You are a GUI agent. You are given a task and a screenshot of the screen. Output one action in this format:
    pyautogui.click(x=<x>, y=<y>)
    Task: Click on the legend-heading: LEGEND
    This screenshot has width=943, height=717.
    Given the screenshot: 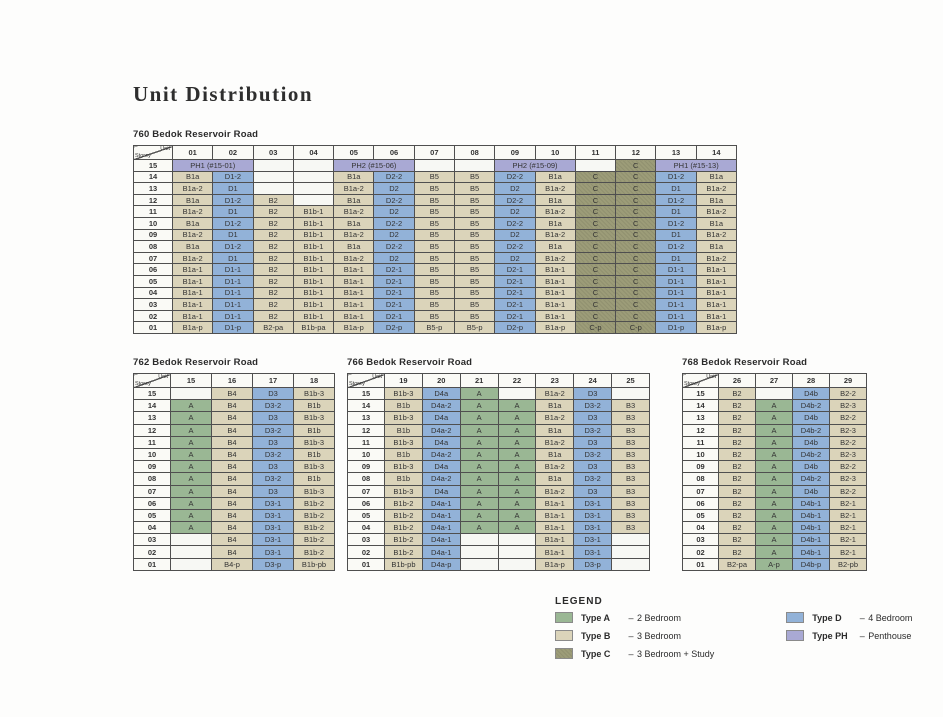 What is the action you would take?
    pyautogui.click(x=579, y=601)
    